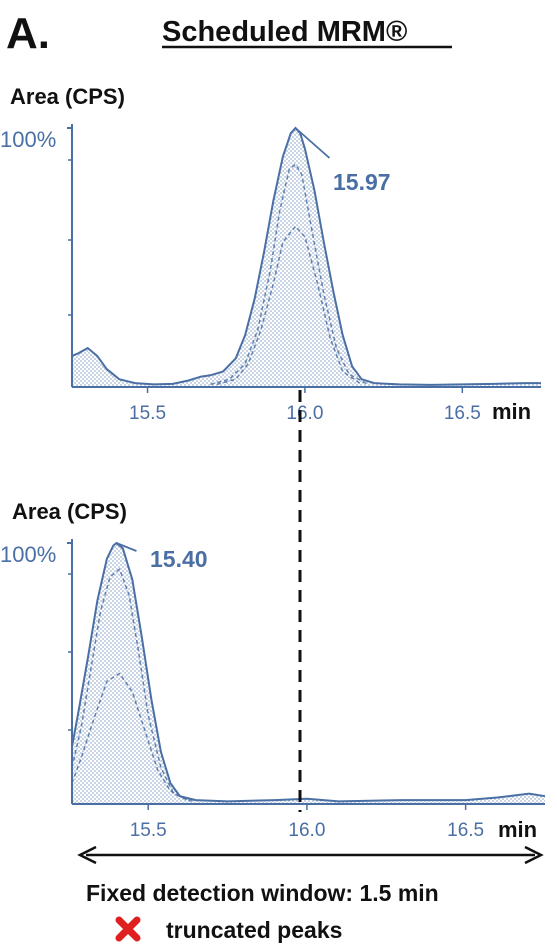 The width and height of the screenshot is (557, 951). I want to click on cross-icon, so click(128, 929).